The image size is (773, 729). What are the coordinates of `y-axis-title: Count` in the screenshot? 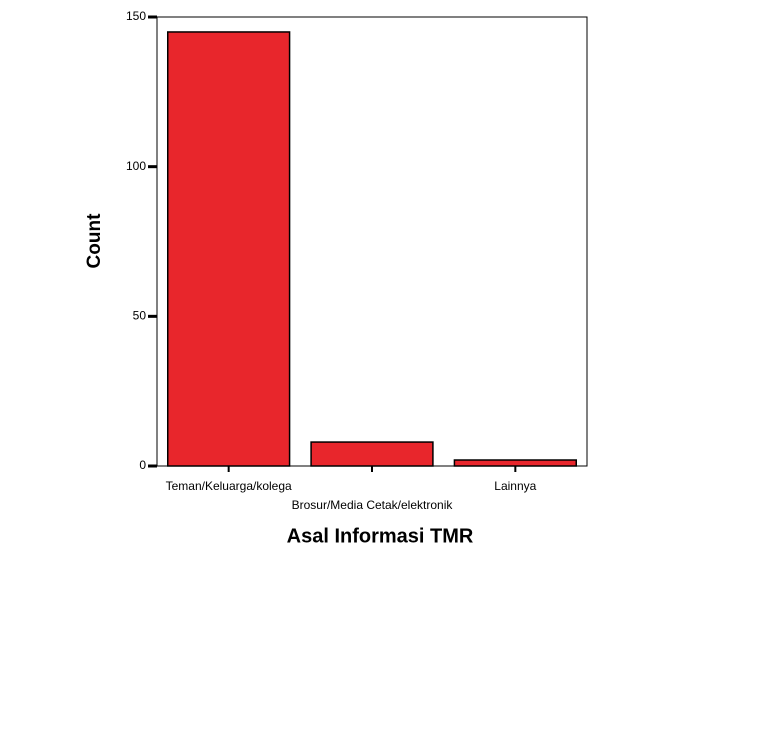 It's located at (94, 241).